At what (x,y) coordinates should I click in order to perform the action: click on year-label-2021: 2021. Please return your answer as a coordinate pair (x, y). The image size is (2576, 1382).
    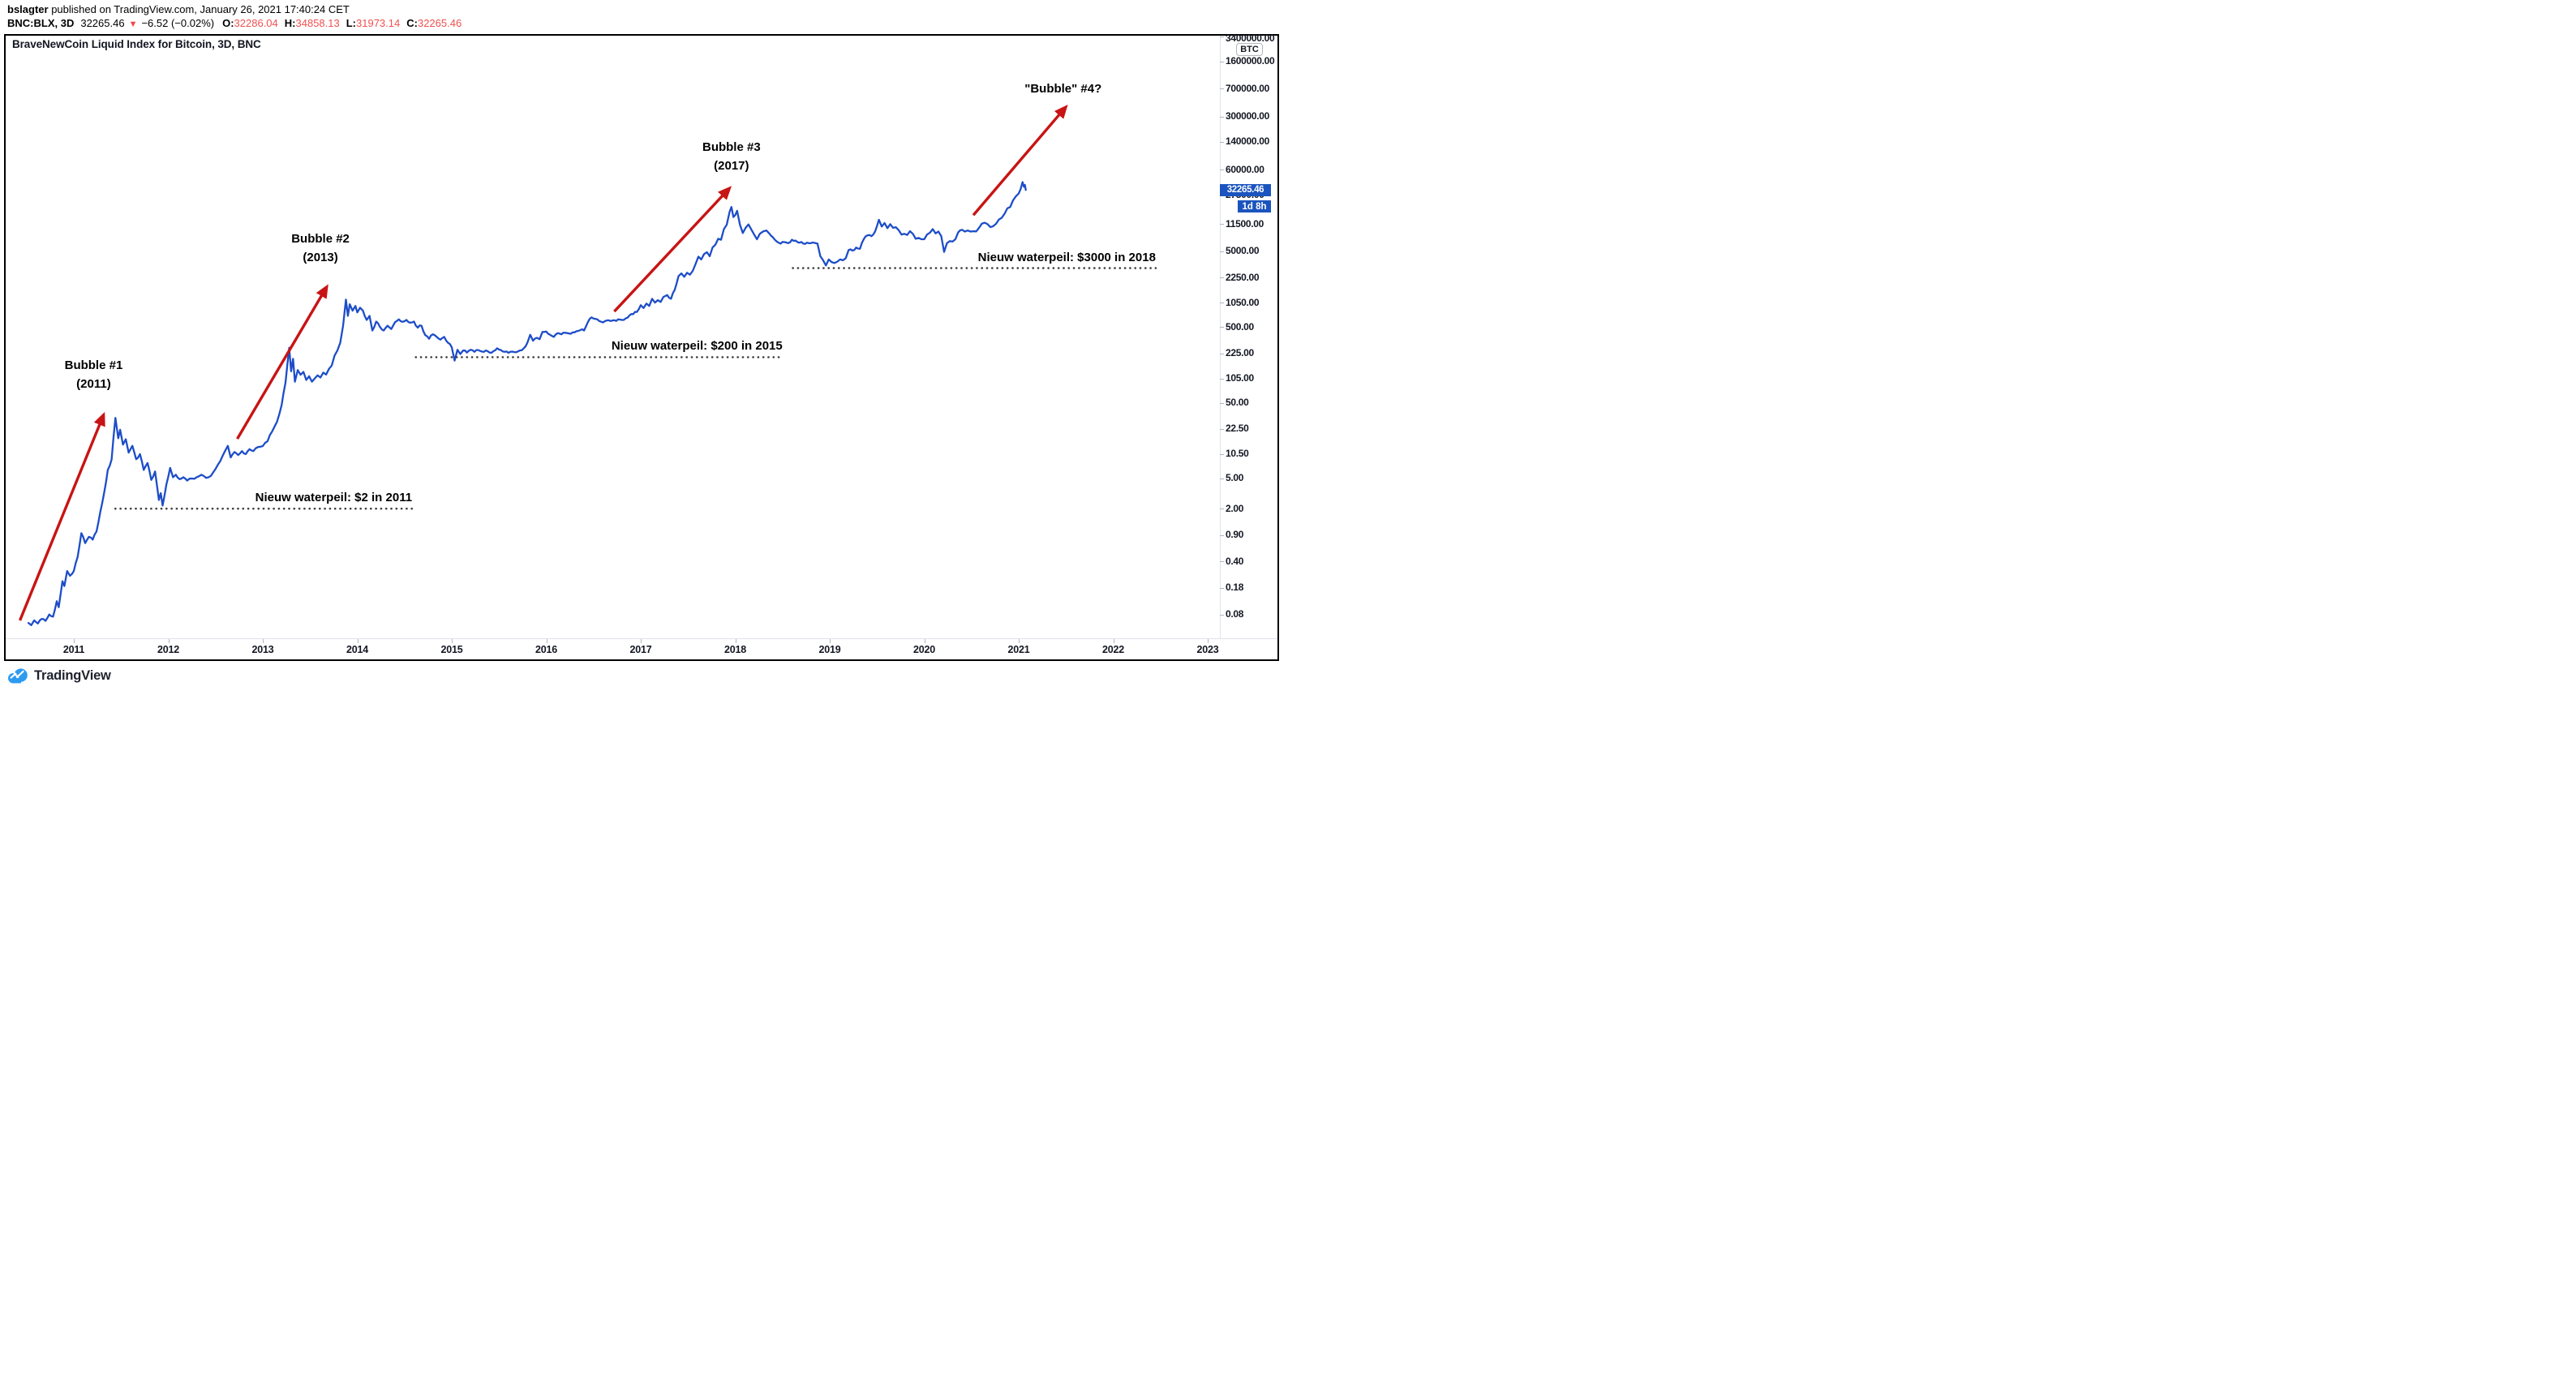
    Looking at the image, I should click on (1018, 649).